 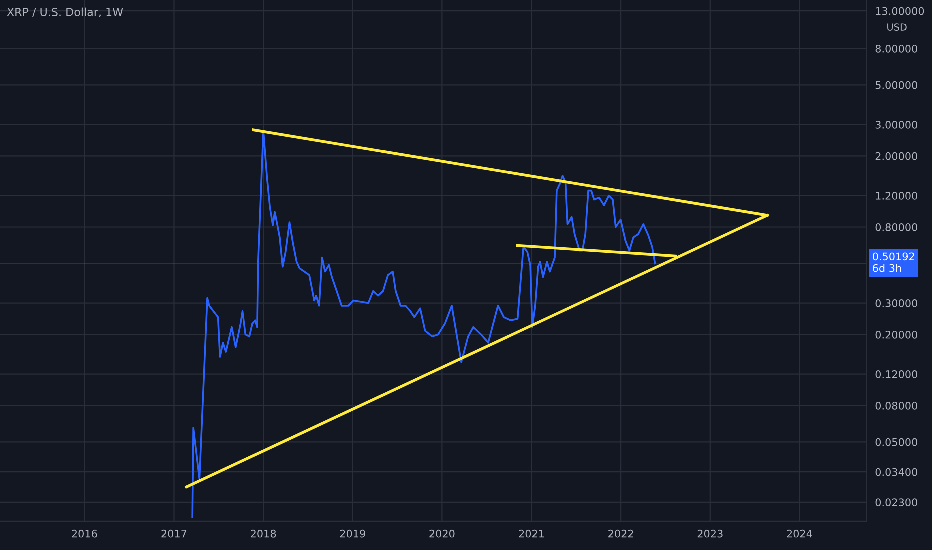 I want to click on x-tick-label: 2023, so click(x=710, y=534).